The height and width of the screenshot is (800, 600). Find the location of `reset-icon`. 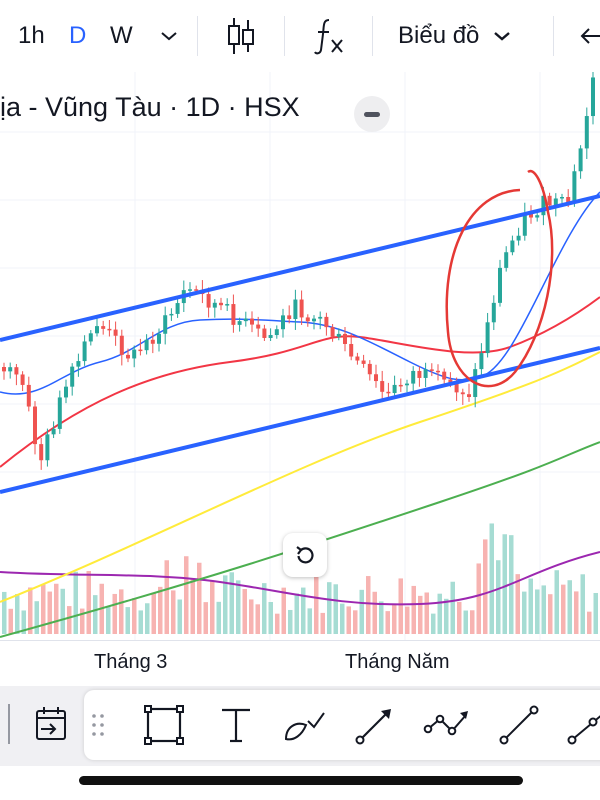

reset-icon is located at coordinates (305, 555).